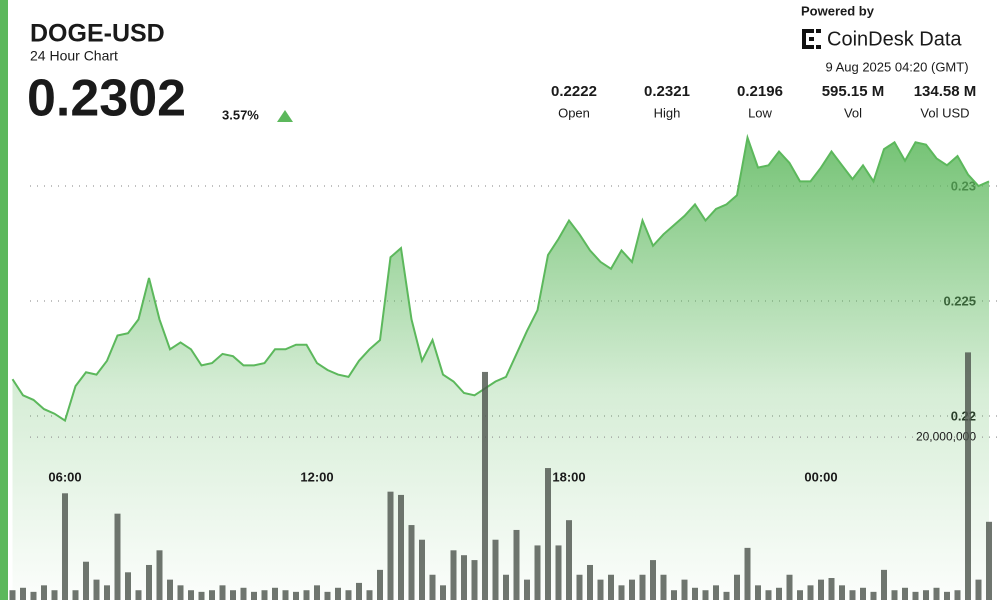 This screenshot has width=1000, height=600. Describe the element at coordinates (838, 10) in the screenshot. I see `powered-by: Powered by` at that location.